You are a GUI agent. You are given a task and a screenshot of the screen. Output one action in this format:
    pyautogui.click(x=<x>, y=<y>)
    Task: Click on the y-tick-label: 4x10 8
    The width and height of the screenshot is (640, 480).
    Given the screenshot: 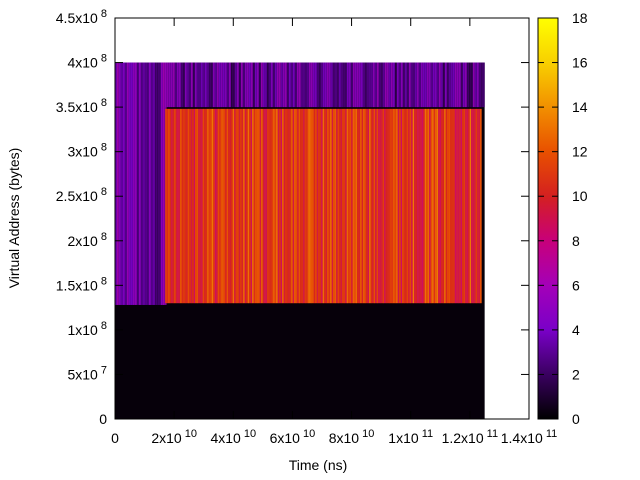 What is the action you would take?
    pyautogui.click(x=87, y=62)
    